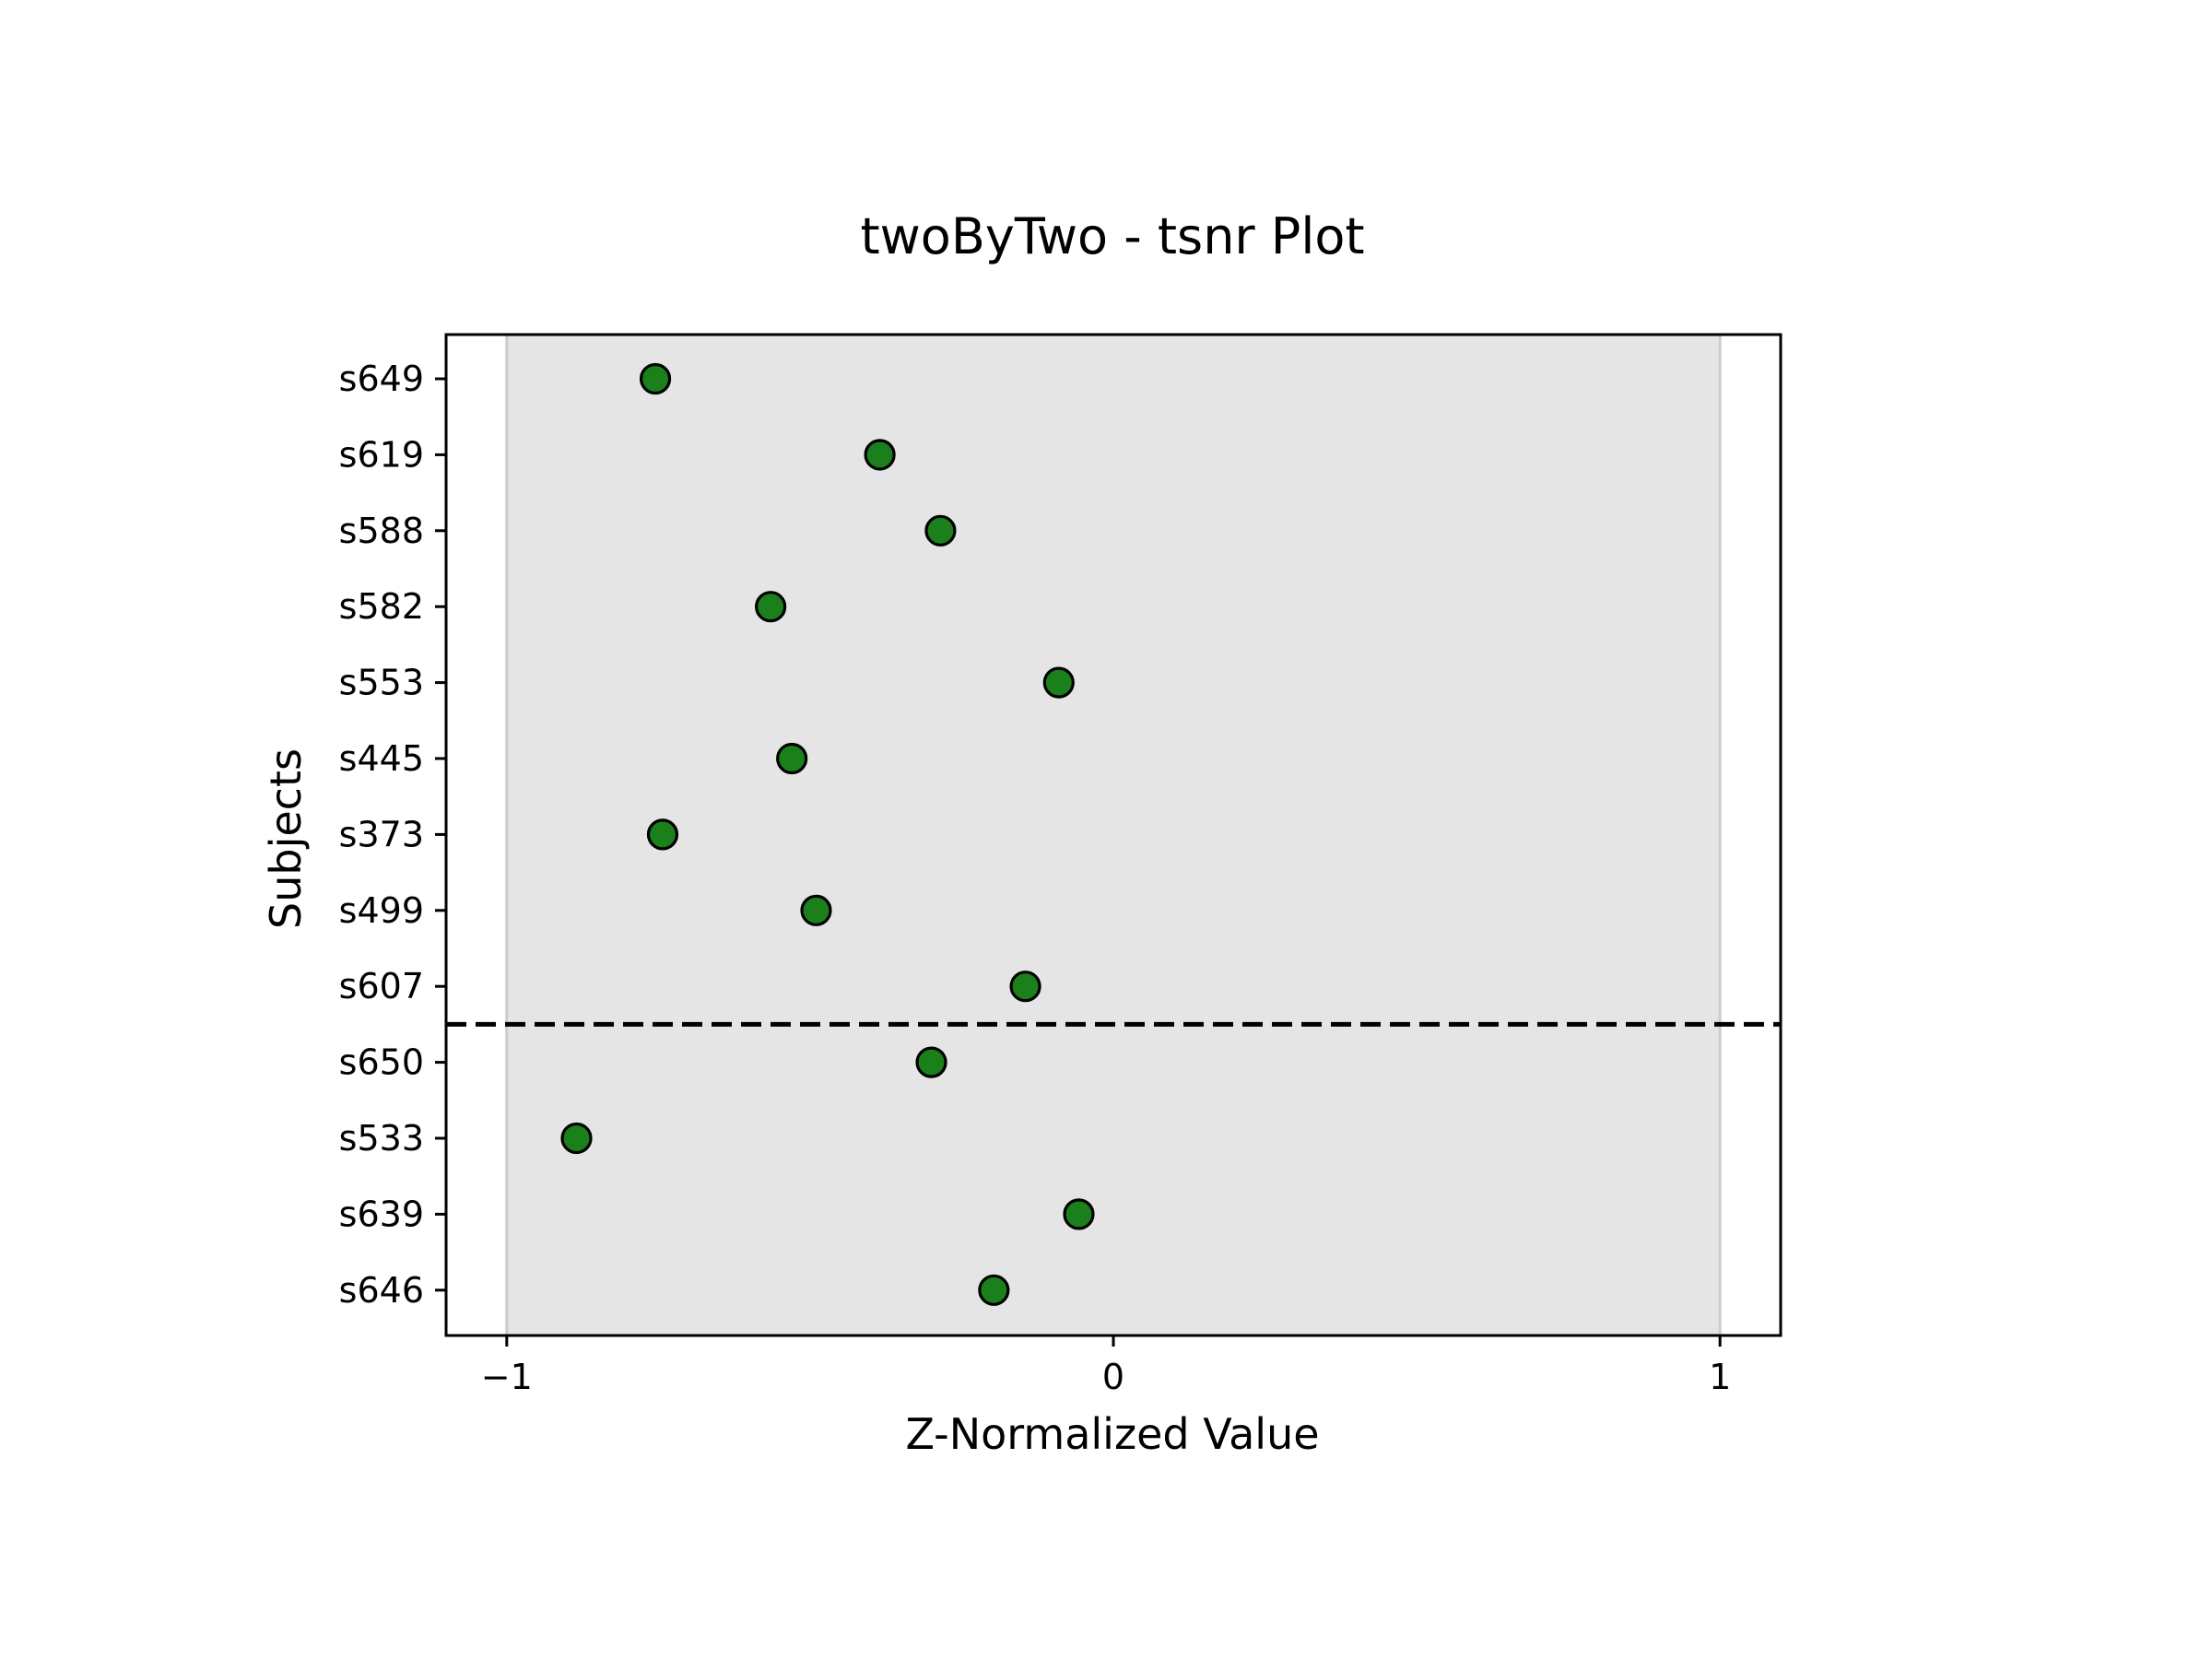 The height and width of the screenshot is (1659, 2212). What do you see at coordinates (381, 910) in the screenshot?
I see `y-tick-label: s499` at bounding box center [381, 910].